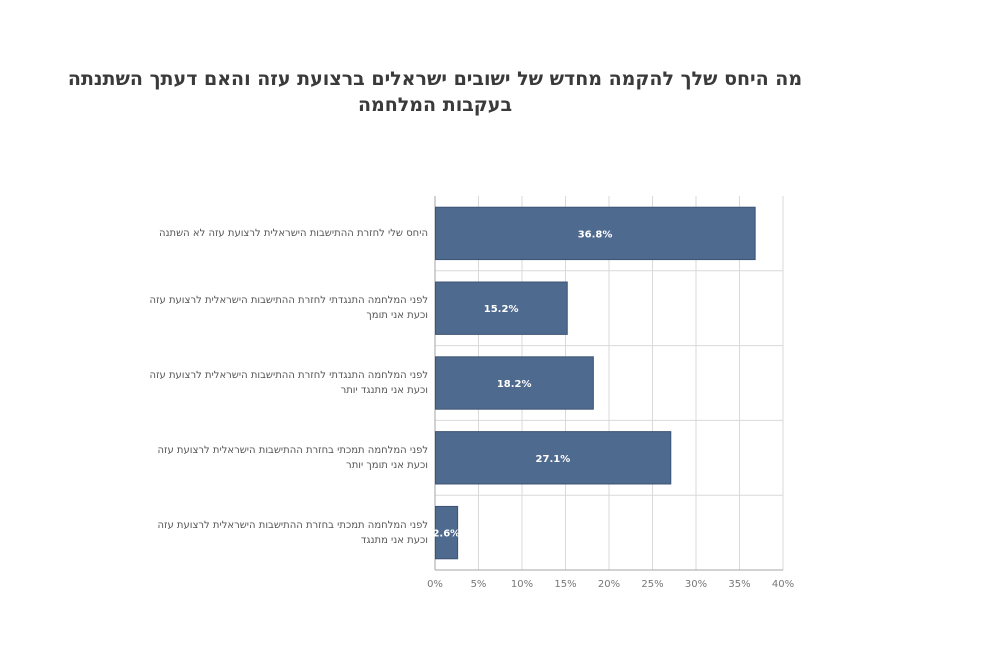 The width and height of the screenshot is (983, 653). I want to click on x-tick-label: 25%, so click(652, 584).